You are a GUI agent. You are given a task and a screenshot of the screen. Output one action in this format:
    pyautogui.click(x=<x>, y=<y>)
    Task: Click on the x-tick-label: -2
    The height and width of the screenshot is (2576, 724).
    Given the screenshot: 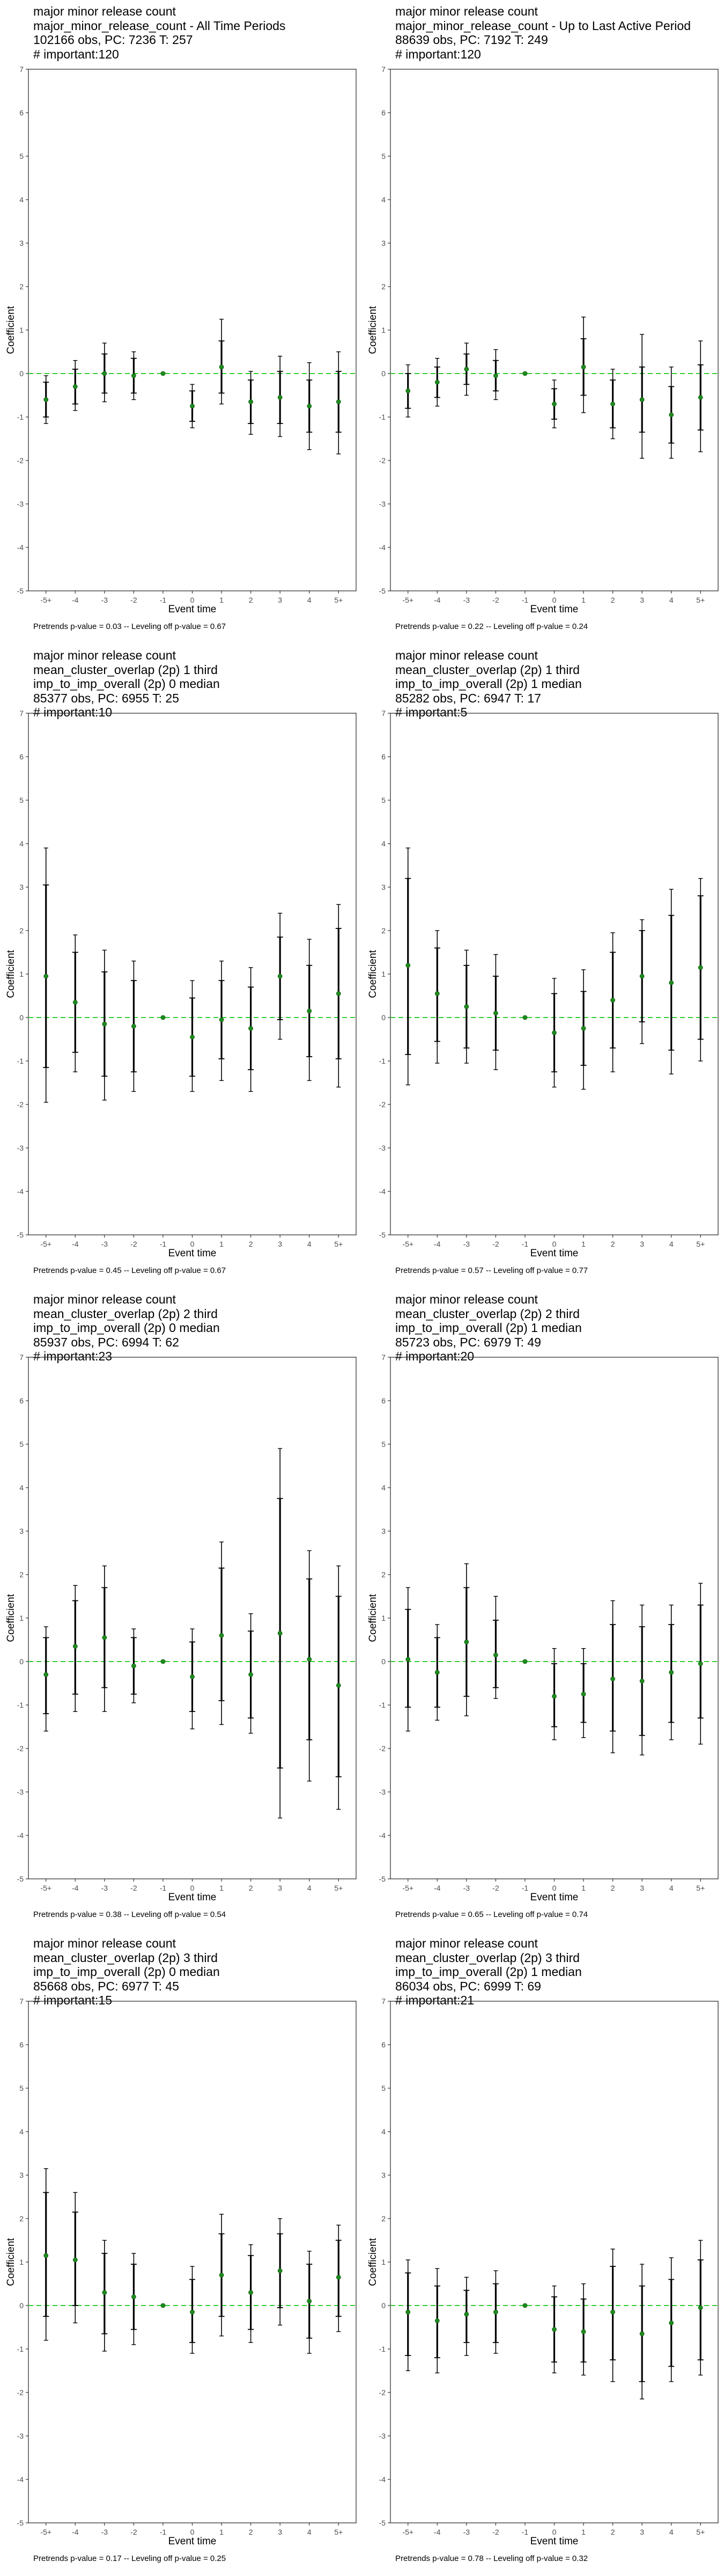 What is the action you would take?
    pyautogui.click(x=495, y=1888)
    